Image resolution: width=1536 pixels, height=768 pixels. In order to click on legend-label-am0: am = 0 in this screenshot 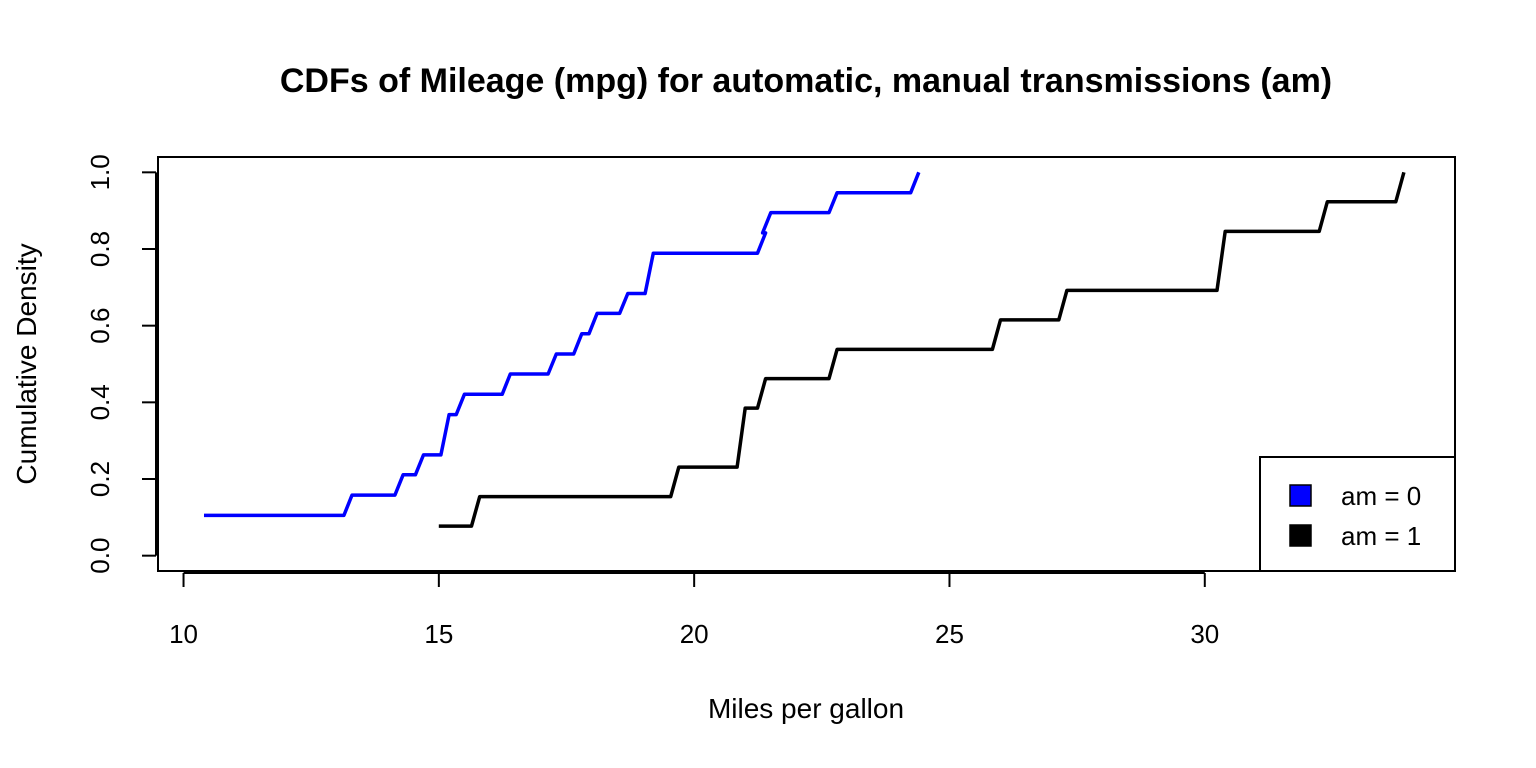, I will do `click(1381, 496)`.